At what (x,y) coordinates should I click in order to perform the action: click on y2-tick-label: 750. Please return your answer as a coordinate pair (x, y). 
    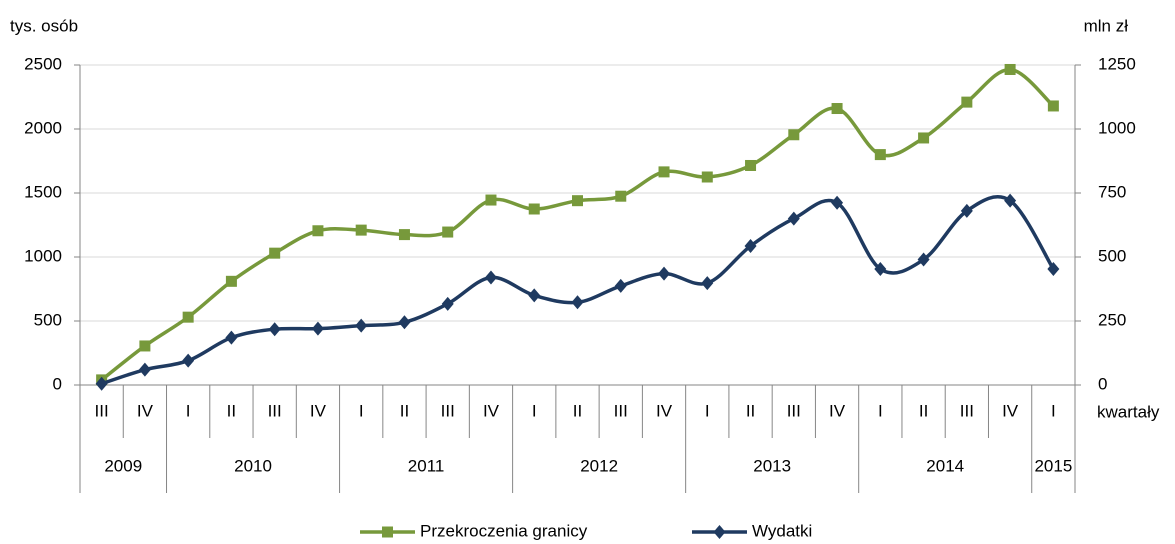
    Looking at the image, I should click on (1112, 191).